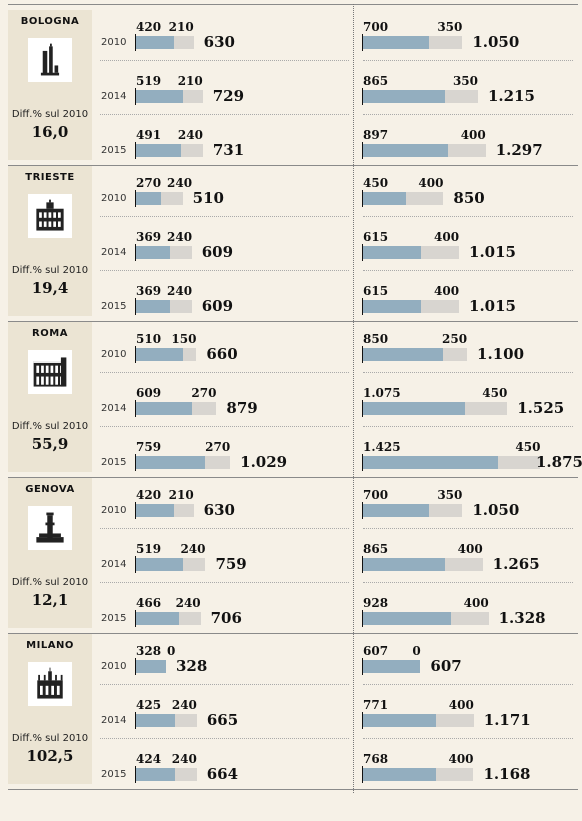  I want to click on column-separator, so click(353, 398).